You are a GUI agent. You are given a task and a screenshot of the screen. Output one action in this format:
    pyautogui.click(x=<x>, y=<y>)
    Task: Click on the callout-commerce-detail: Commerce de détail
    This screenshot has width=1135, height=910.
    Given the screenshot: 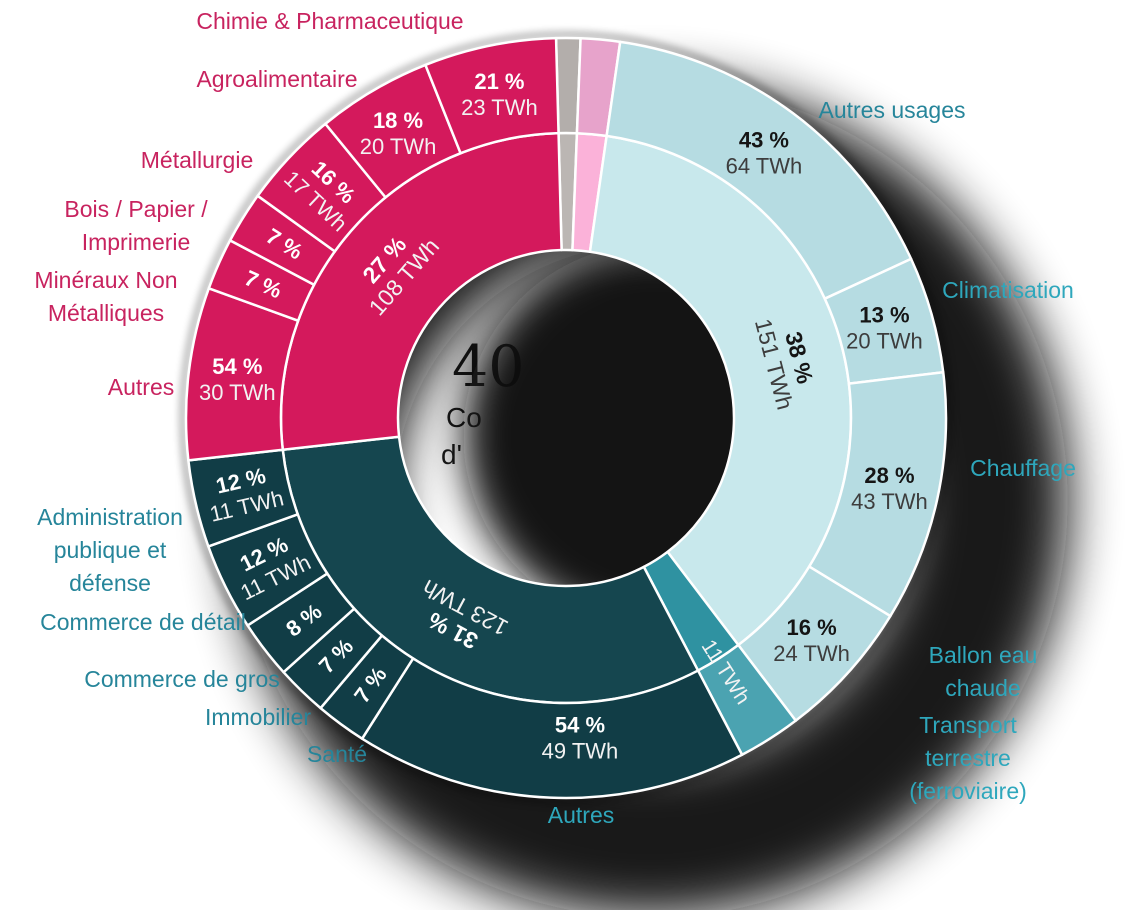 What is the action you would take?
    pyautogui.click(x=143, y=622)
    